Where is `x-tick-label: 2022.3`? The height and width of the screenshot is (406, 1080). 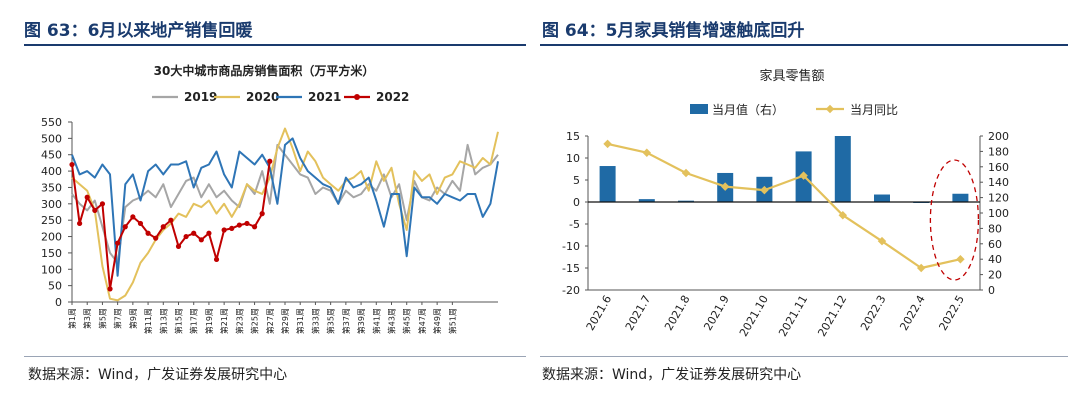
x-tick-label: 2022.3 is located at coordinates (873, 313).